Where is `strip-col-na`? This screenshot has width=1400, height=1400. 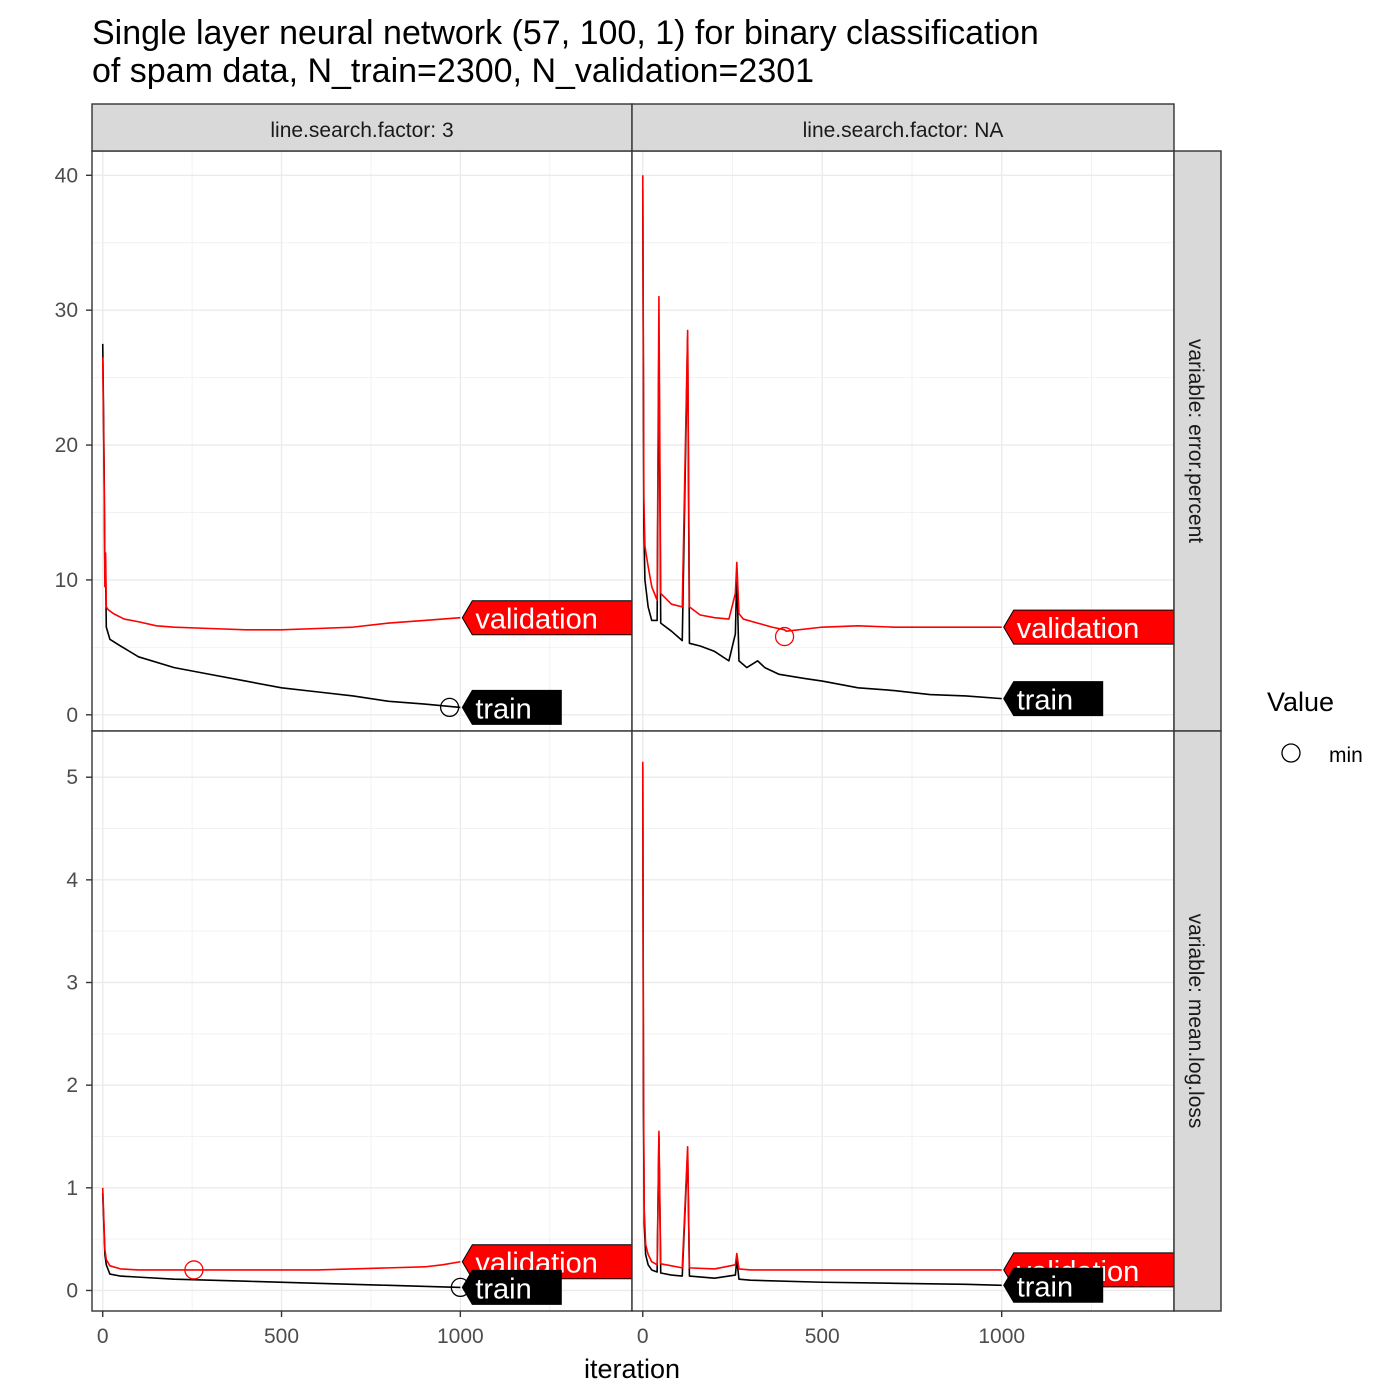 strip-col-na is located at coordinates (903, 127).